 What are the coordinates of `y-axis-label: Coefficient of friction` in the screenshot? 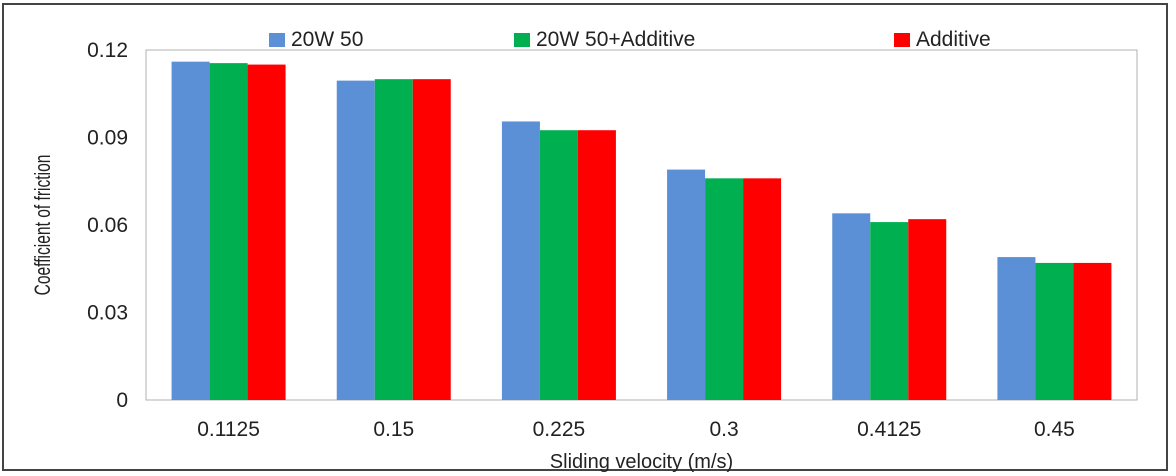 It's located at (44, 225).